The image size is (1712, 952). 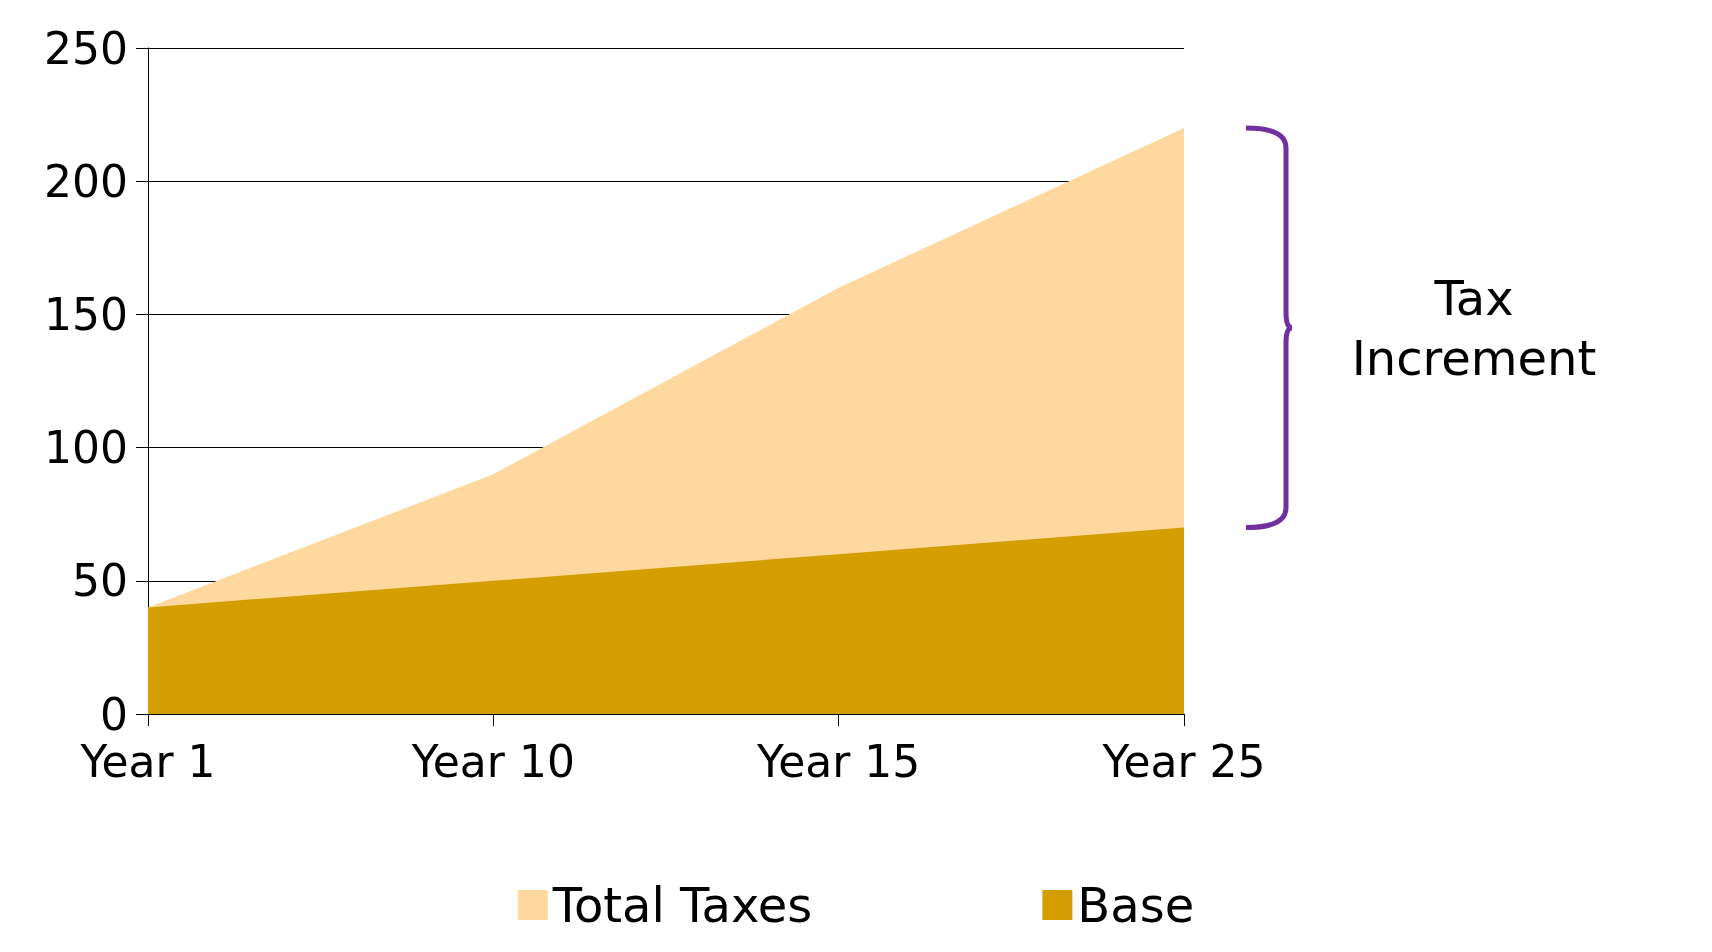 I want to click on y-tick-label: 50, so click(x=100, y=581).